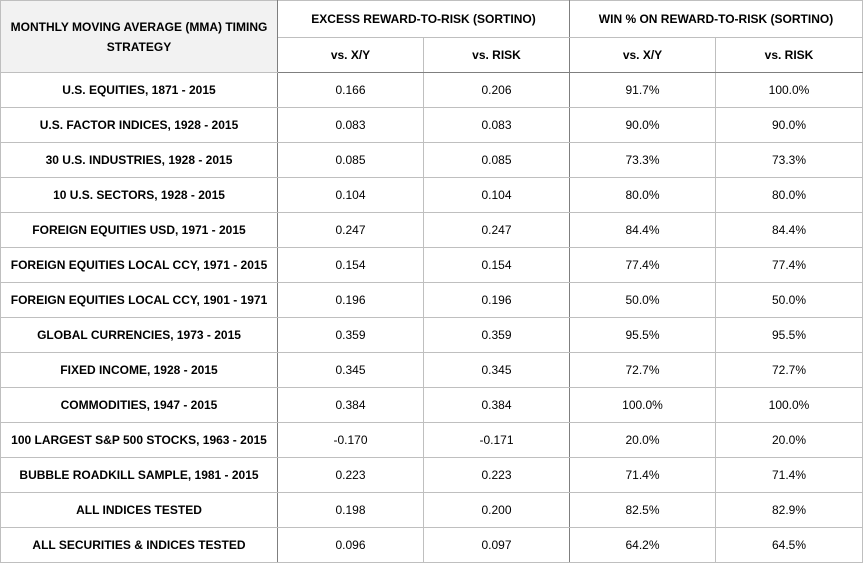  What do you see at coordinates (642, 55) in the screenshot?
I see `win-vs-xy-header: vs. X/Y` at bounding box center [642, 55].